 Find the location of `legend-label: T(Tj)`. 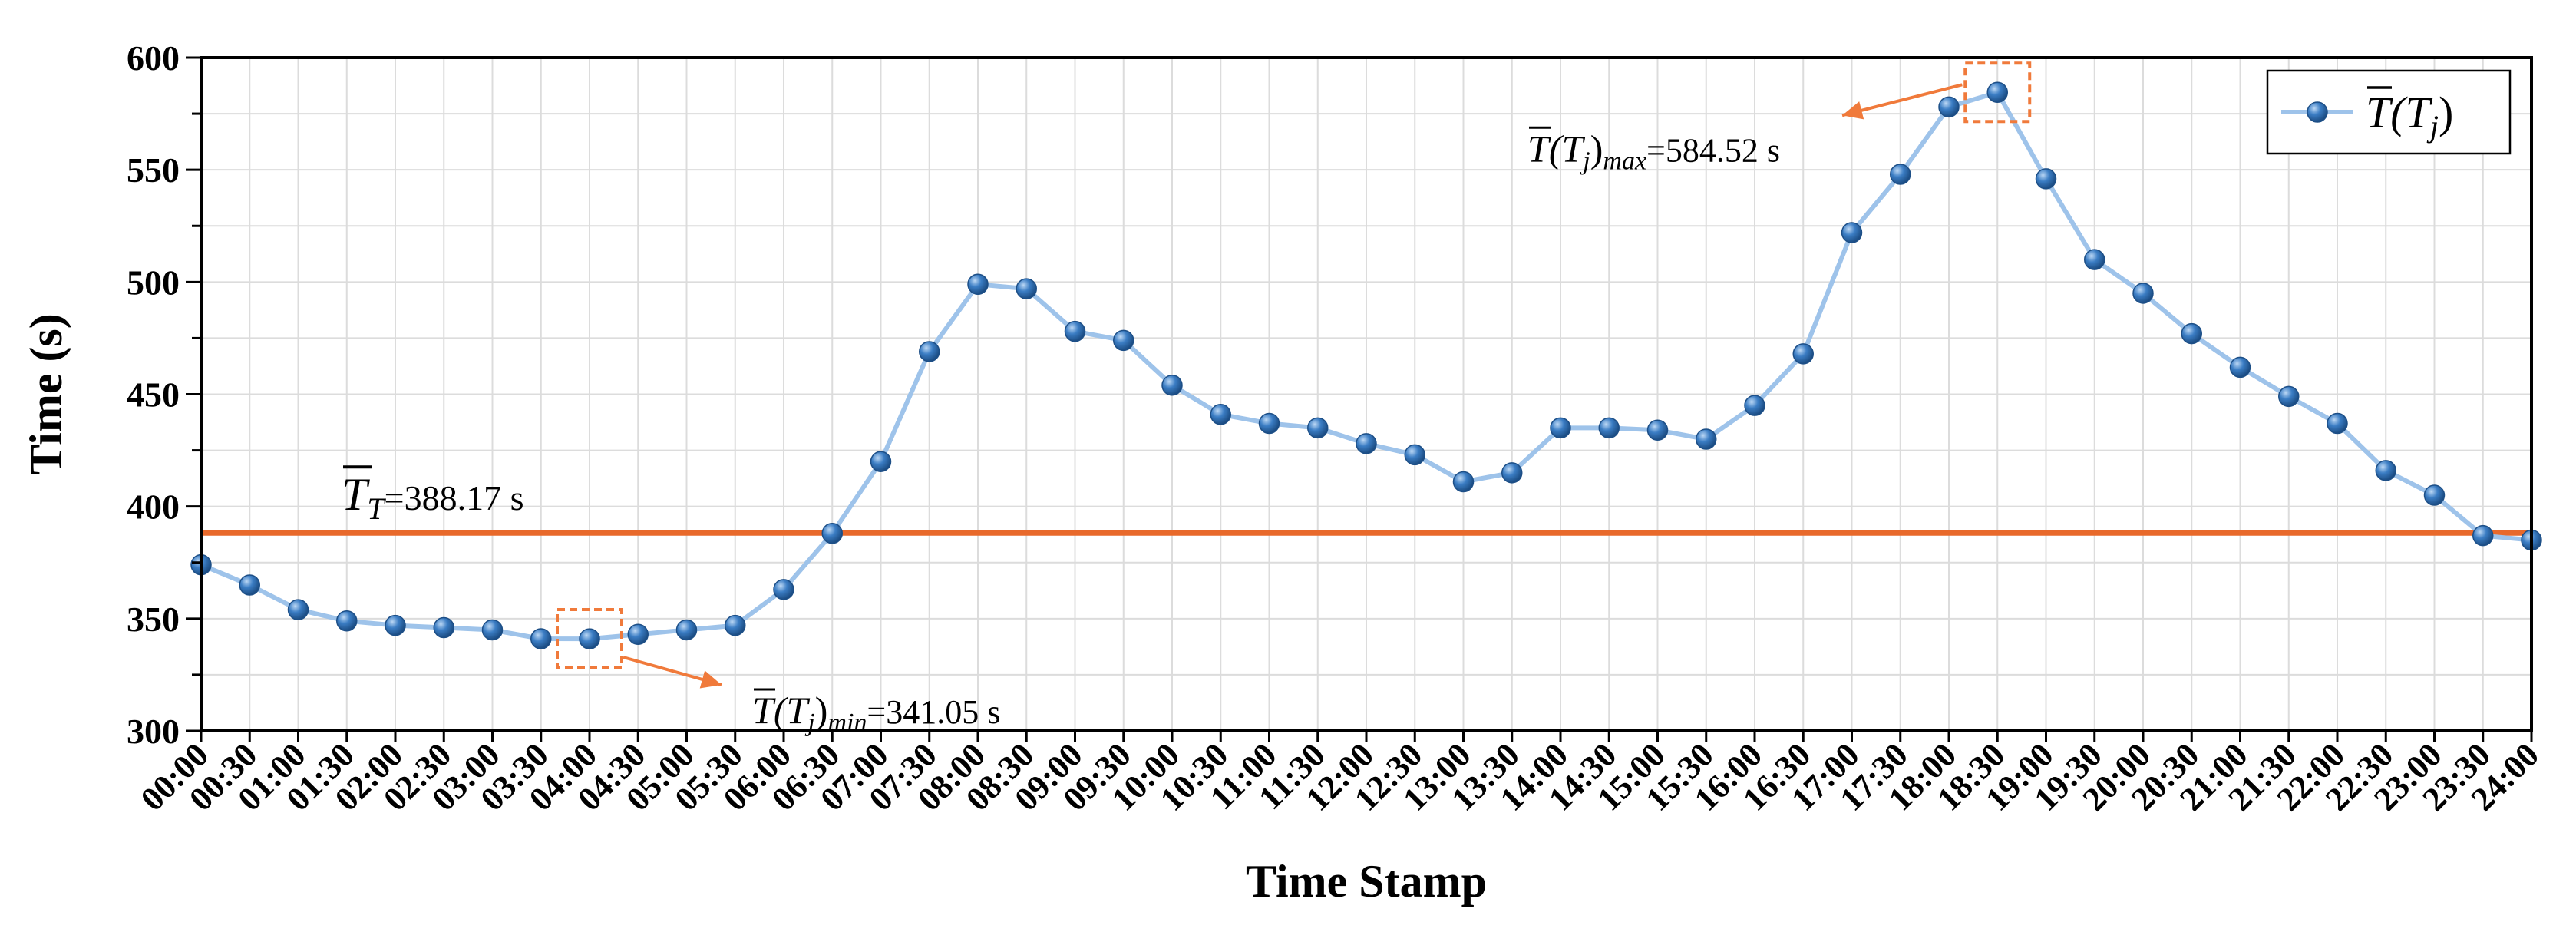

legend-label: T(Tj) is located at coordinates (2409, 116).